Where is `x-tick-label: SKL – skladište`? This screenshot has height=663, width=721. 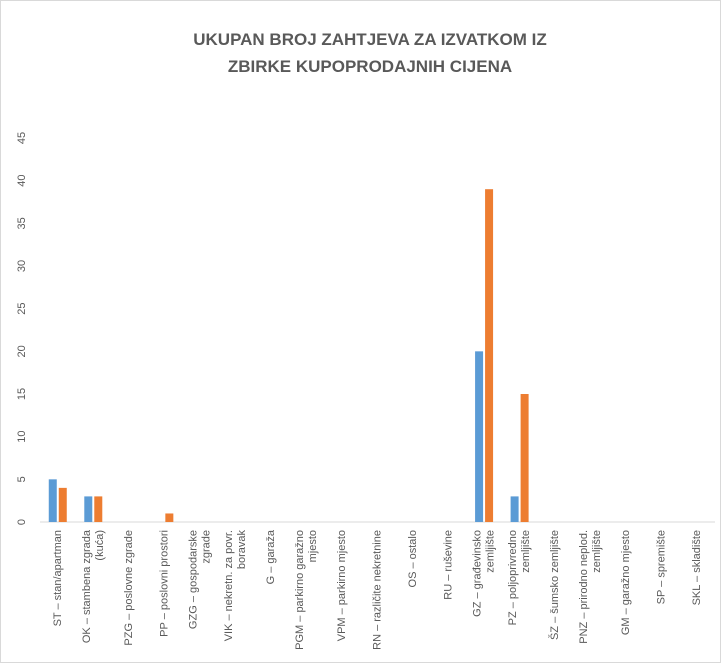 x-tick-label: SKL – skladište is located at coordinates (697, 567).